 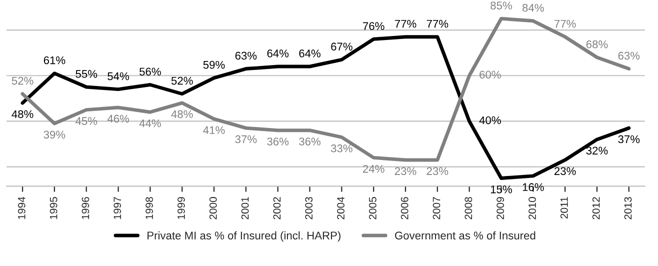 What do you see at coordinates (309, 208) in the screenshot?
I see `x-tick-label: 2003` at bounding box center [309, 208].